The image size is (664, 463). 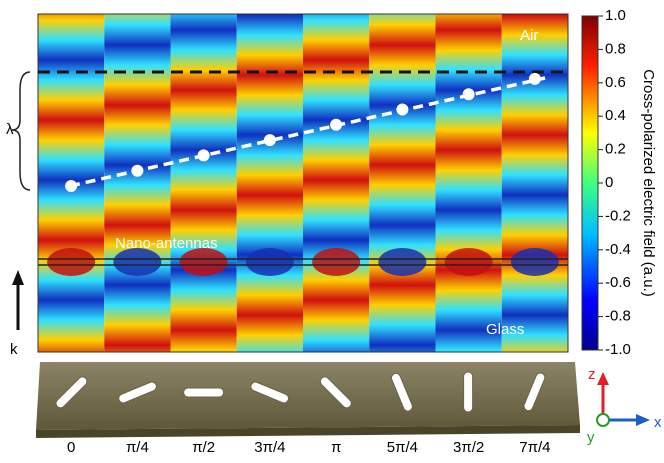 What do you see at coordinates (166, 243) in the screenshot?
I see `antenna-label: Nano-antennas` at bounding box center [166, 243].